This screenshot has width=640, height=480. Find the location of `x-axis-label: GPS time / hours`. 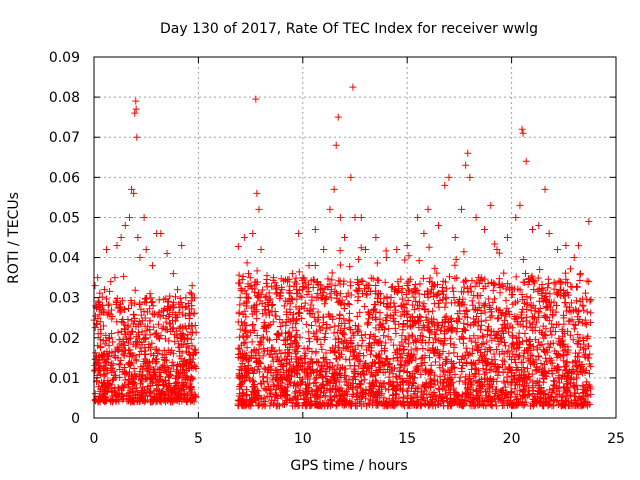

x-axis-label: GPS time / hours is located at coordinates (348, 466).